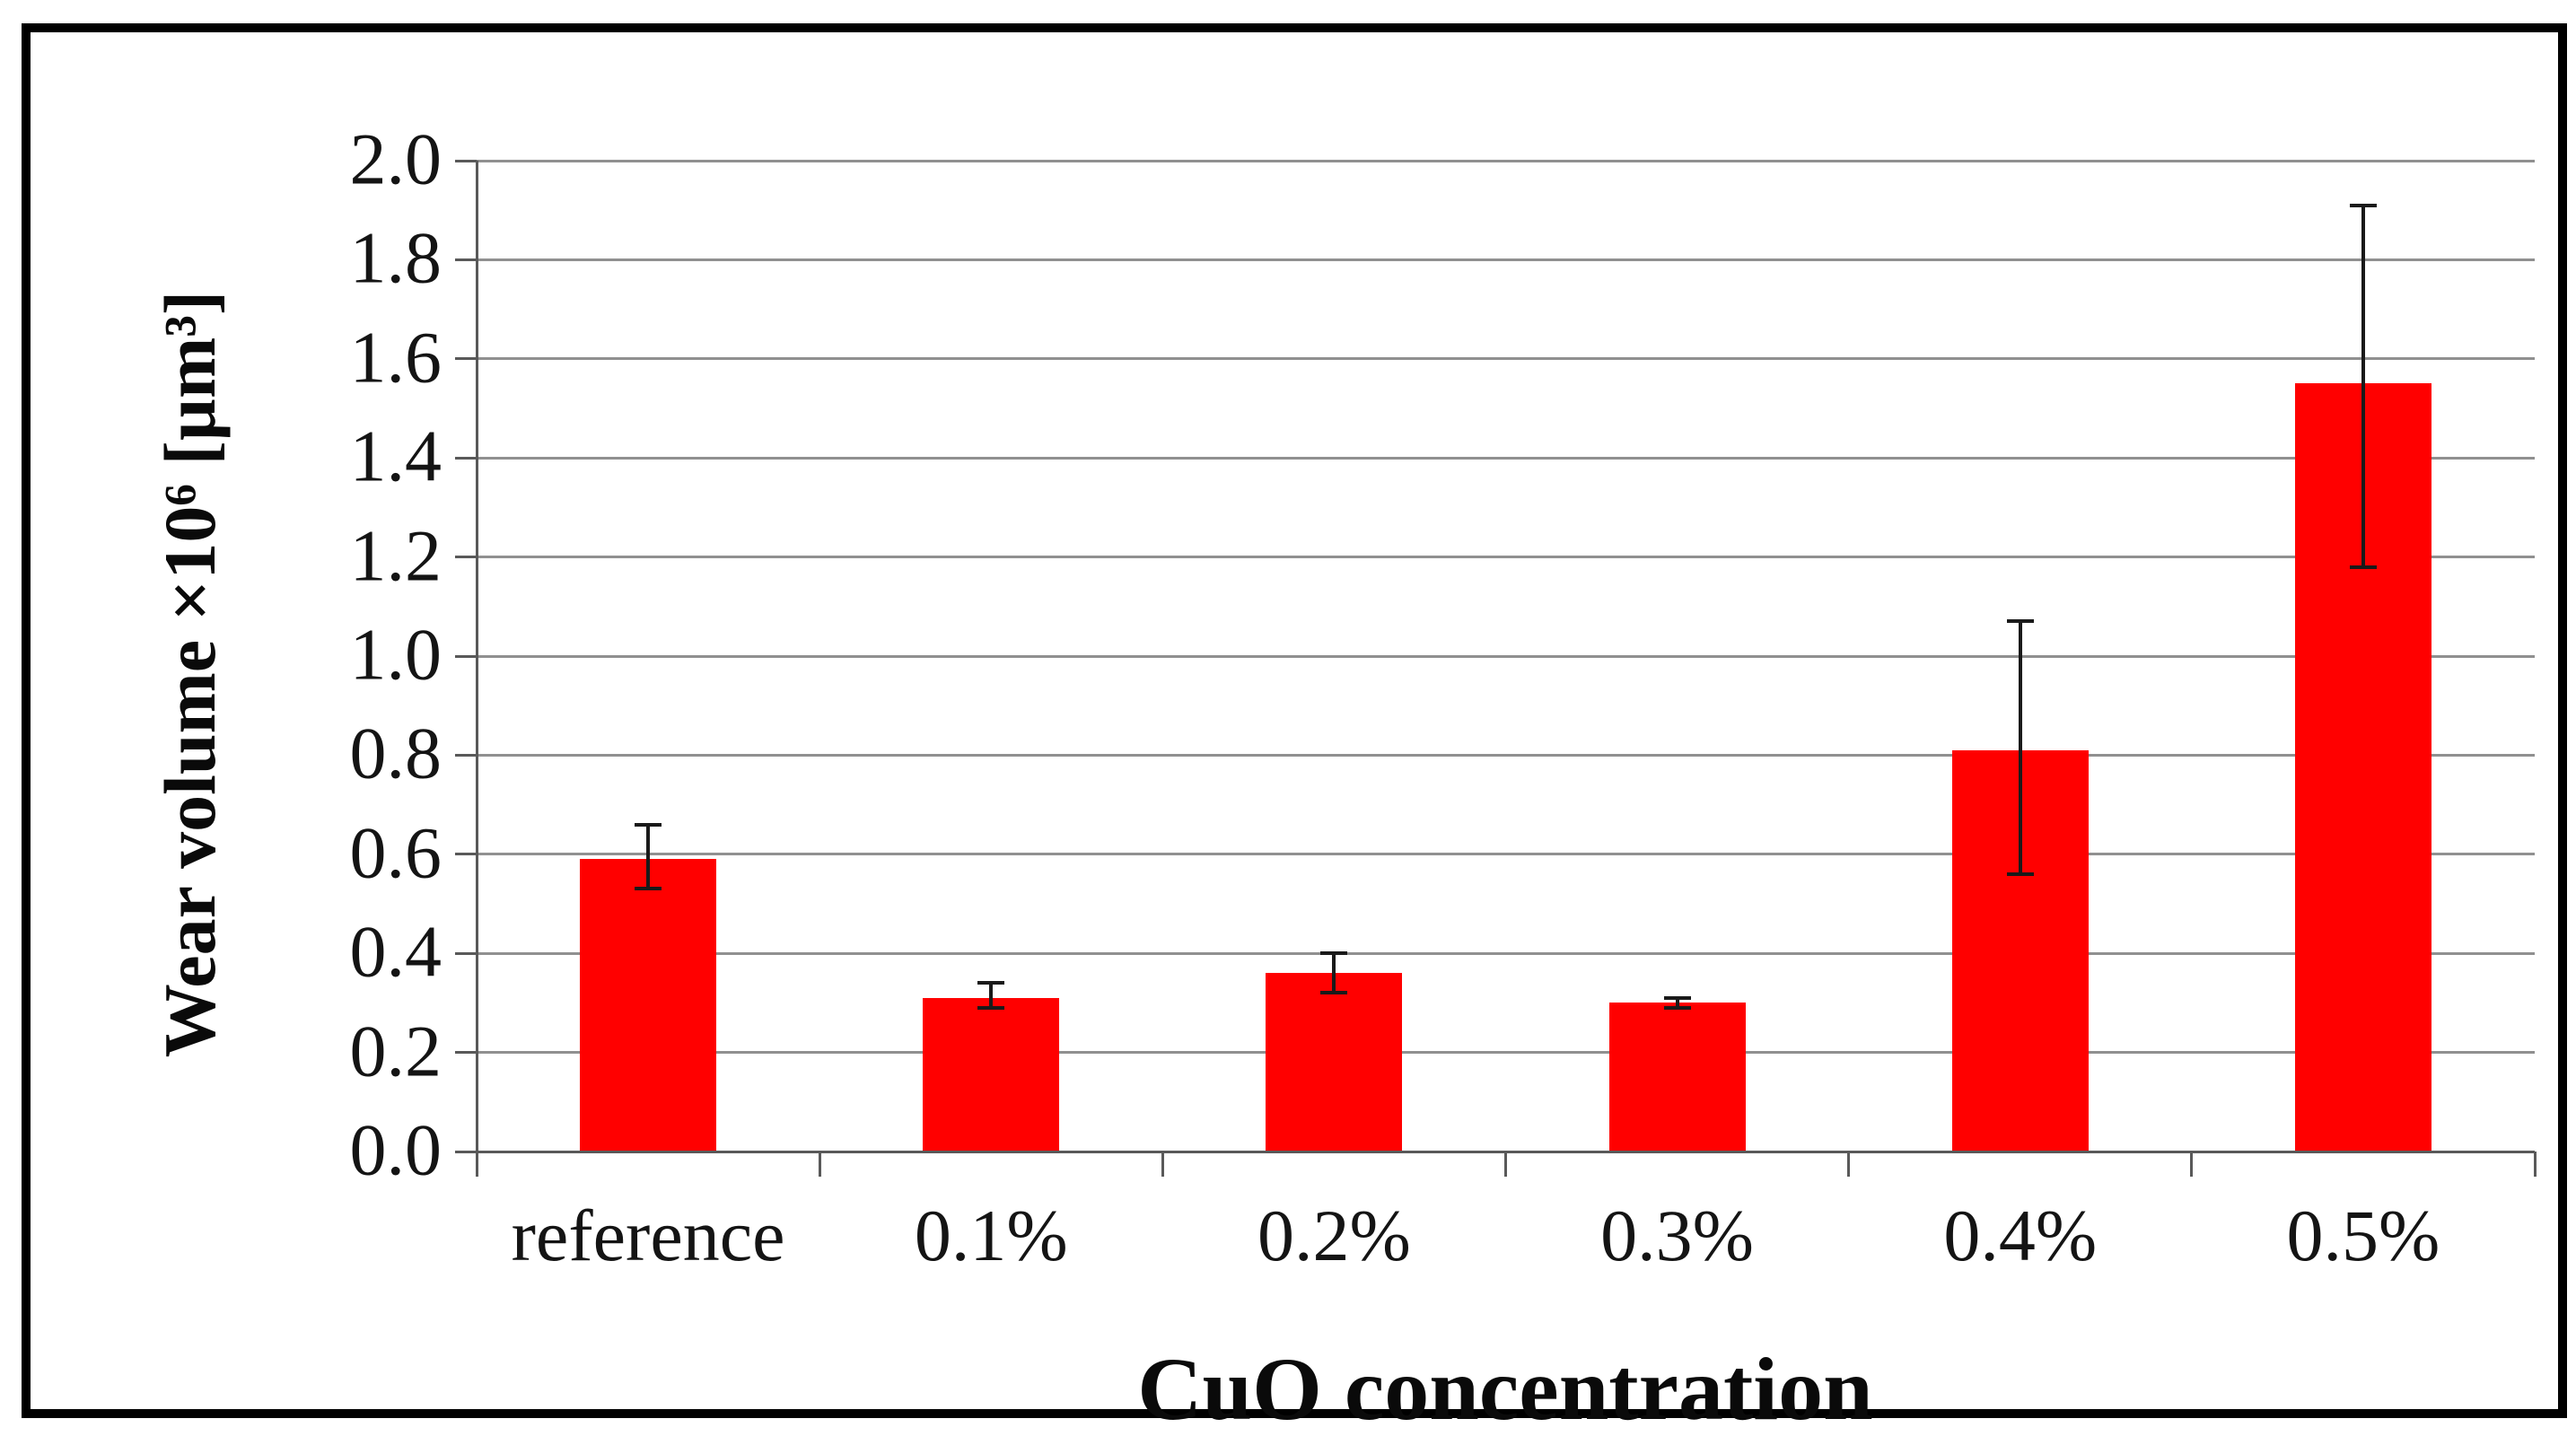 The width and height of the screenshot is (2576, 1445). Describe the element at coordinates (2021, 1235) in the screenshot. I see `x-category-label: 0.4%` at that location.